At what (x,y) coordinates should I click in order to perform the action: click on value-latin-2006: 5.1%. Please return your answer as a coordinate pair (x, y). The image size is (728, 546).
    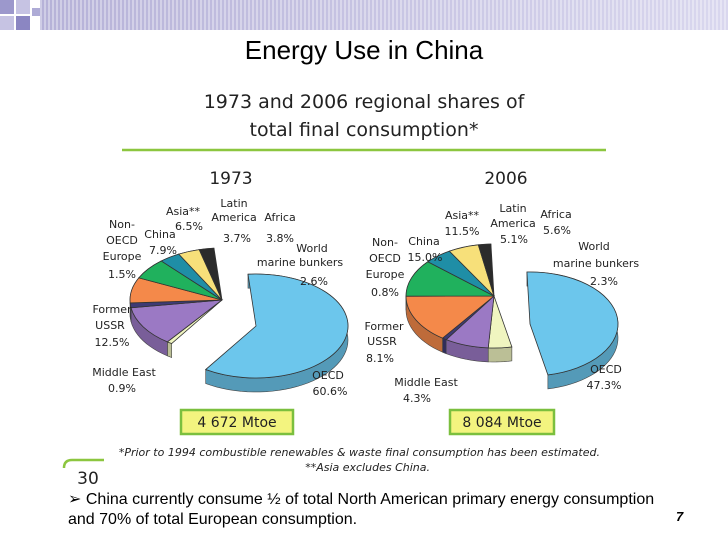
    Looking at the image, I should click on (514, 239).